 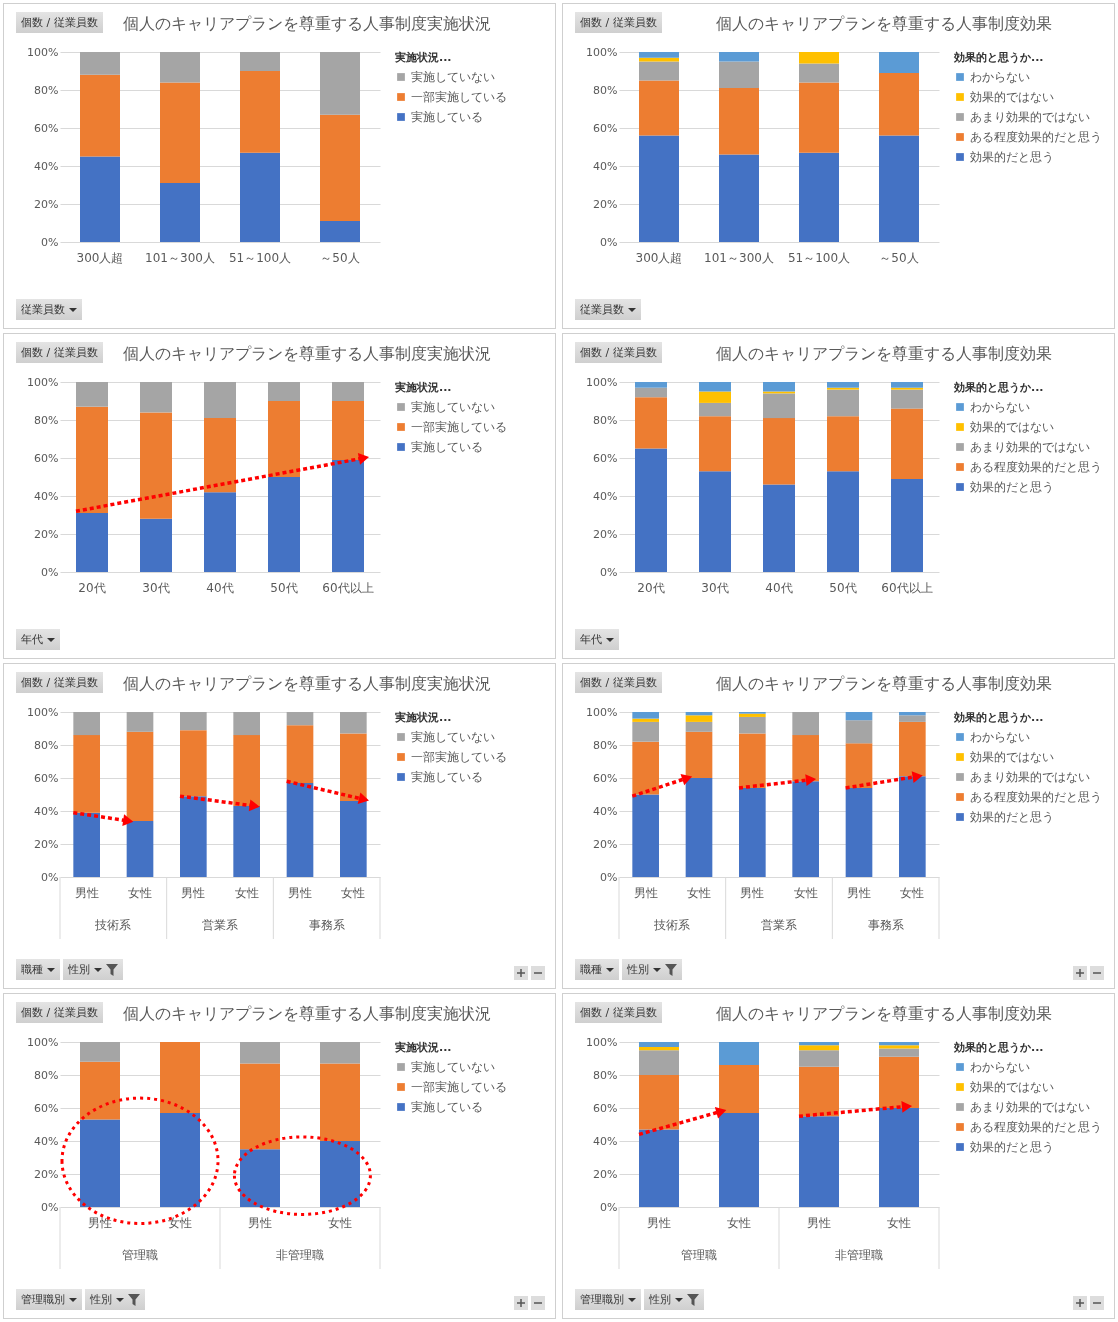 I want to click on x-tick-label: 50代, so click(x=843, y=587).